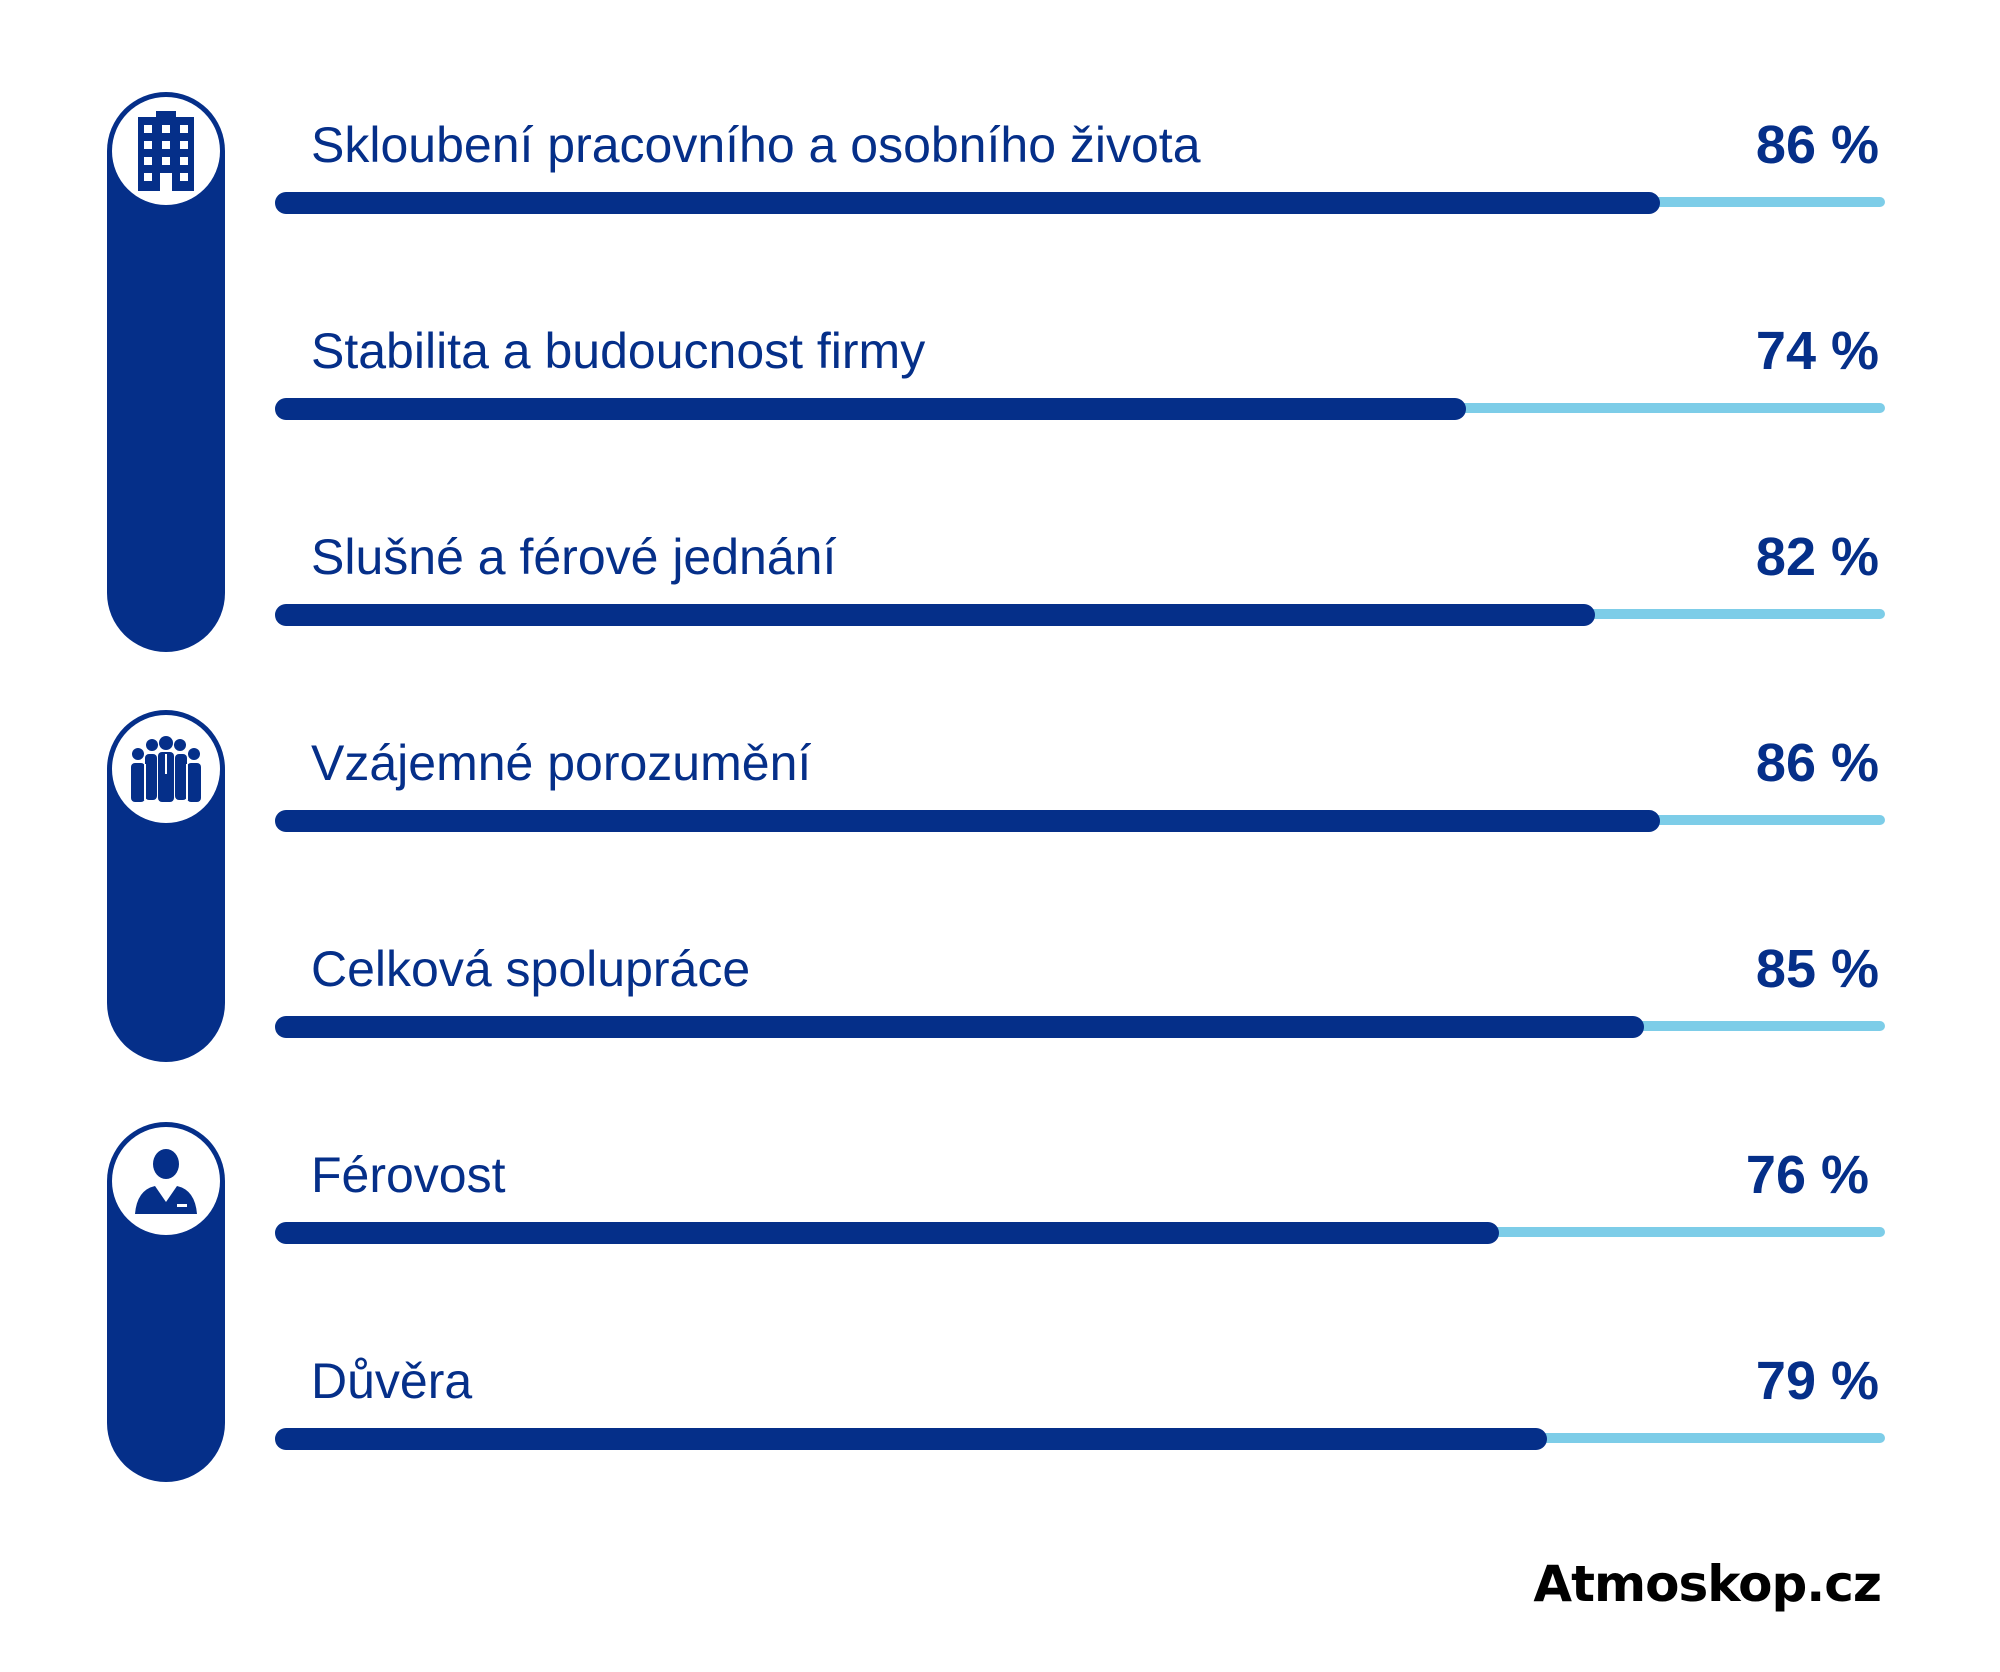  I want to click on group-pill-team, so click(166, 886).